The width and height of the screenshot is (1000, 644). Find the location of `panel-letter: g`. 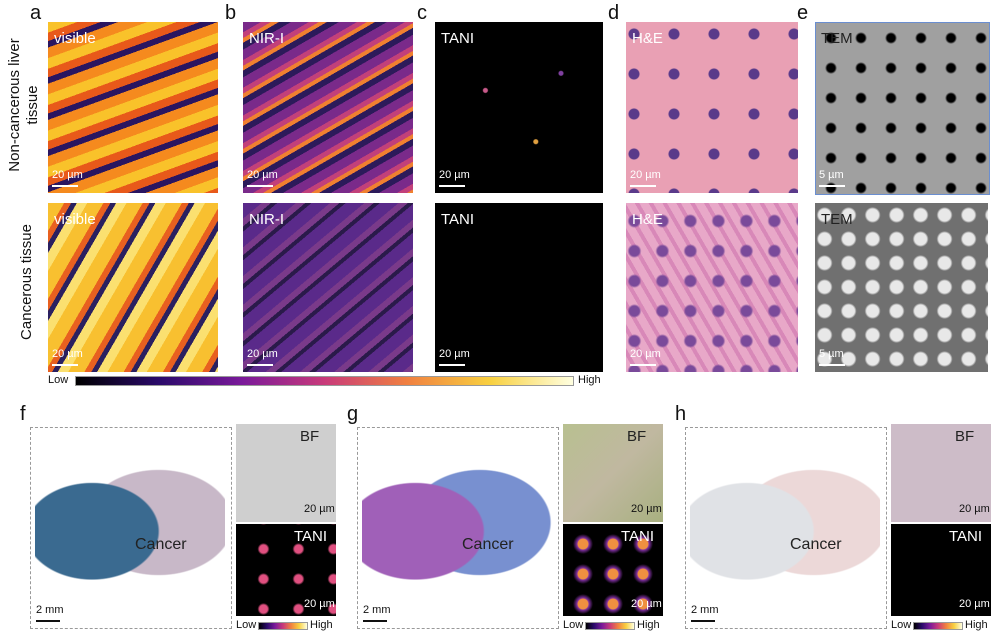

panel-letter: g is located at coordinates (353, 414).